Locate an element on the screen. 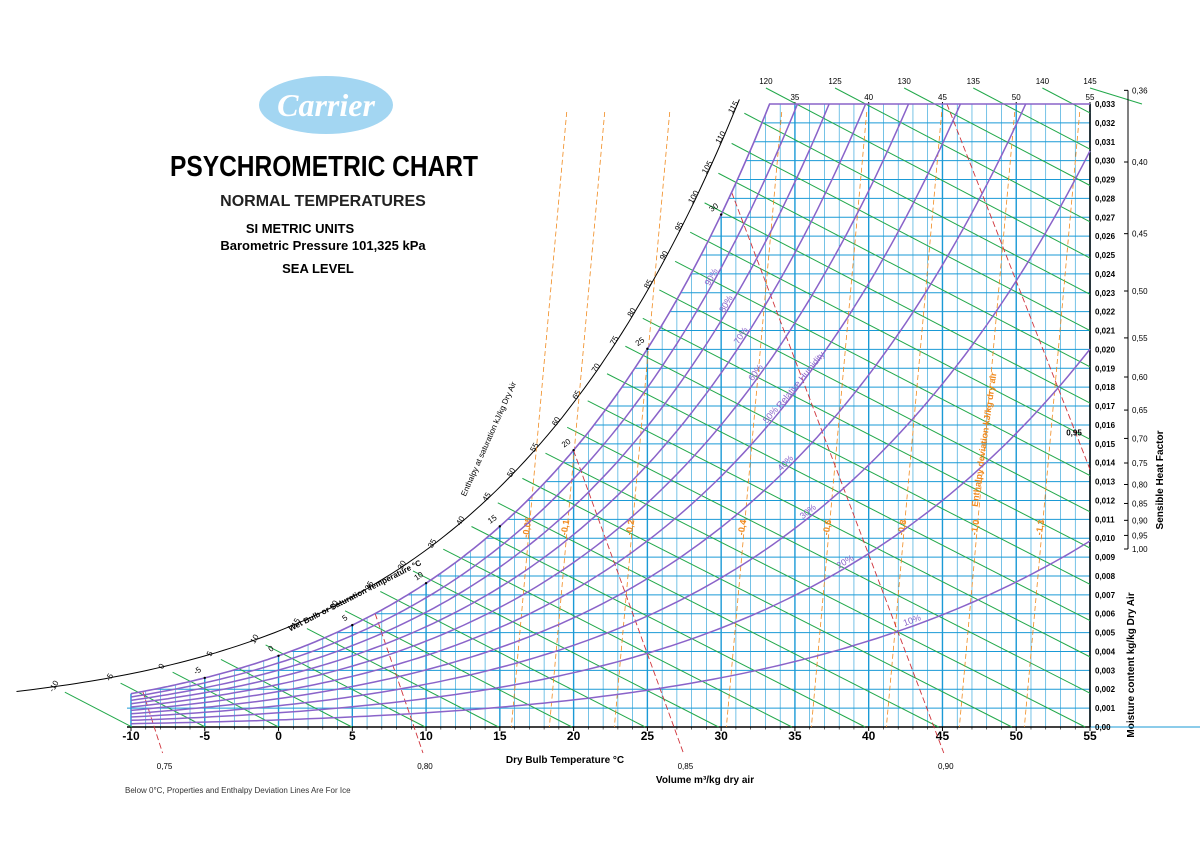 Image resolution: width=1200 pixels, height=854 pixels. shf-tick-label: 0,80 is located at coordinates (1140, 485).